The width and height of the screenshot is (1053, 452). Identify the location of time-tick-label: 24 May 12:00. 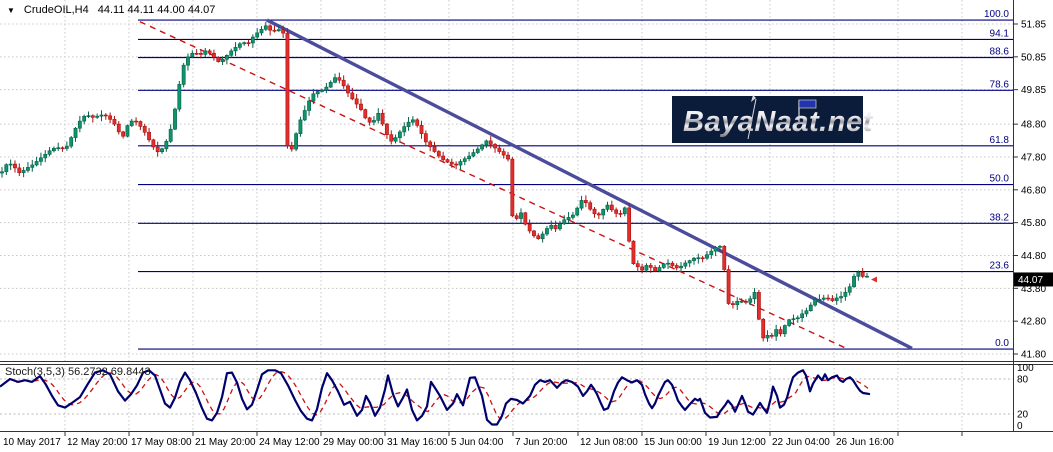
(289, 442).